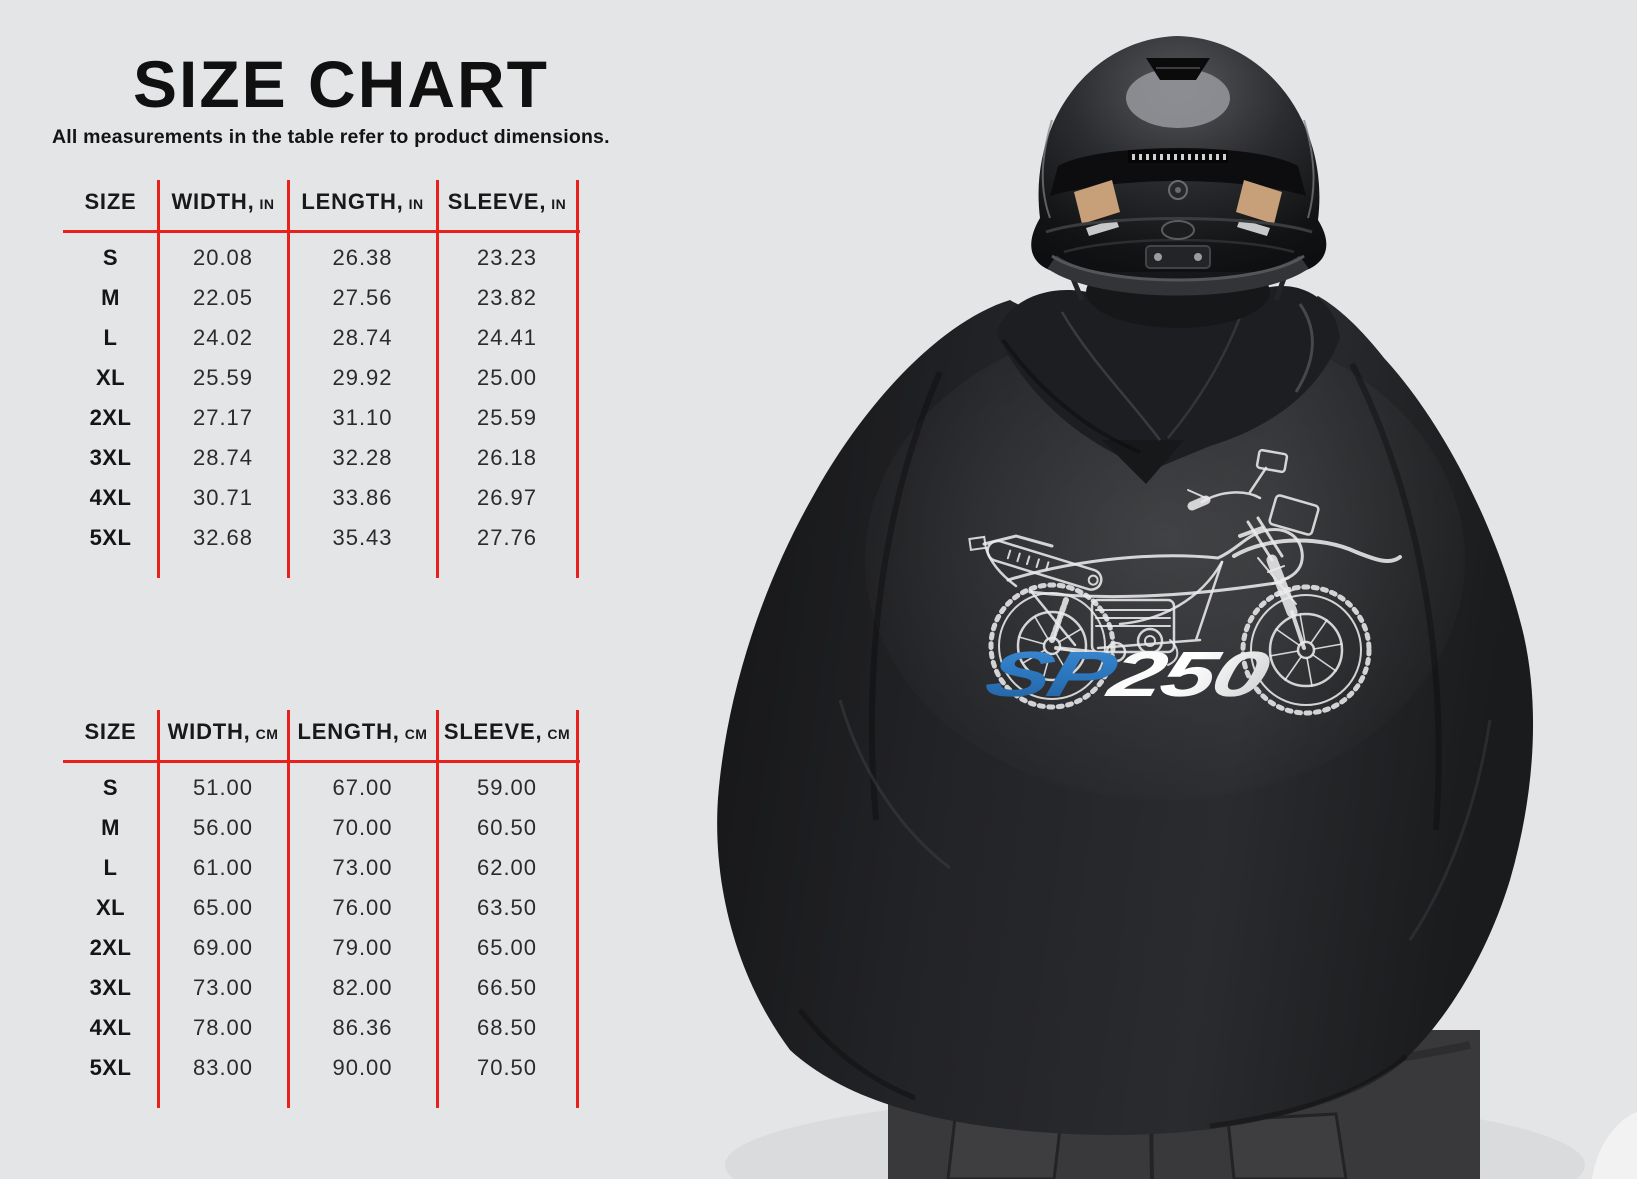 The width and height of the screenshot is (1637, 1179). Describe the element at coordinates (110, 337) in the screenshot. I see `size-cell: L` at that location.